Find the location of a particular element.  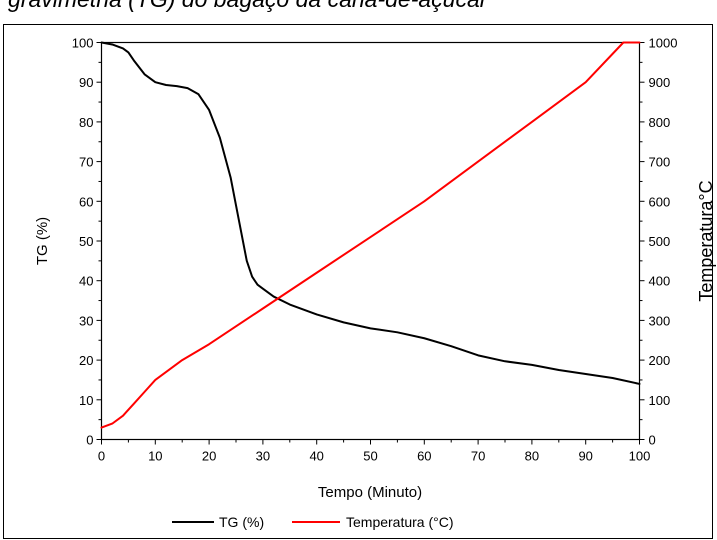

x-tick-label: 70 is located at coordinates (478, 456).